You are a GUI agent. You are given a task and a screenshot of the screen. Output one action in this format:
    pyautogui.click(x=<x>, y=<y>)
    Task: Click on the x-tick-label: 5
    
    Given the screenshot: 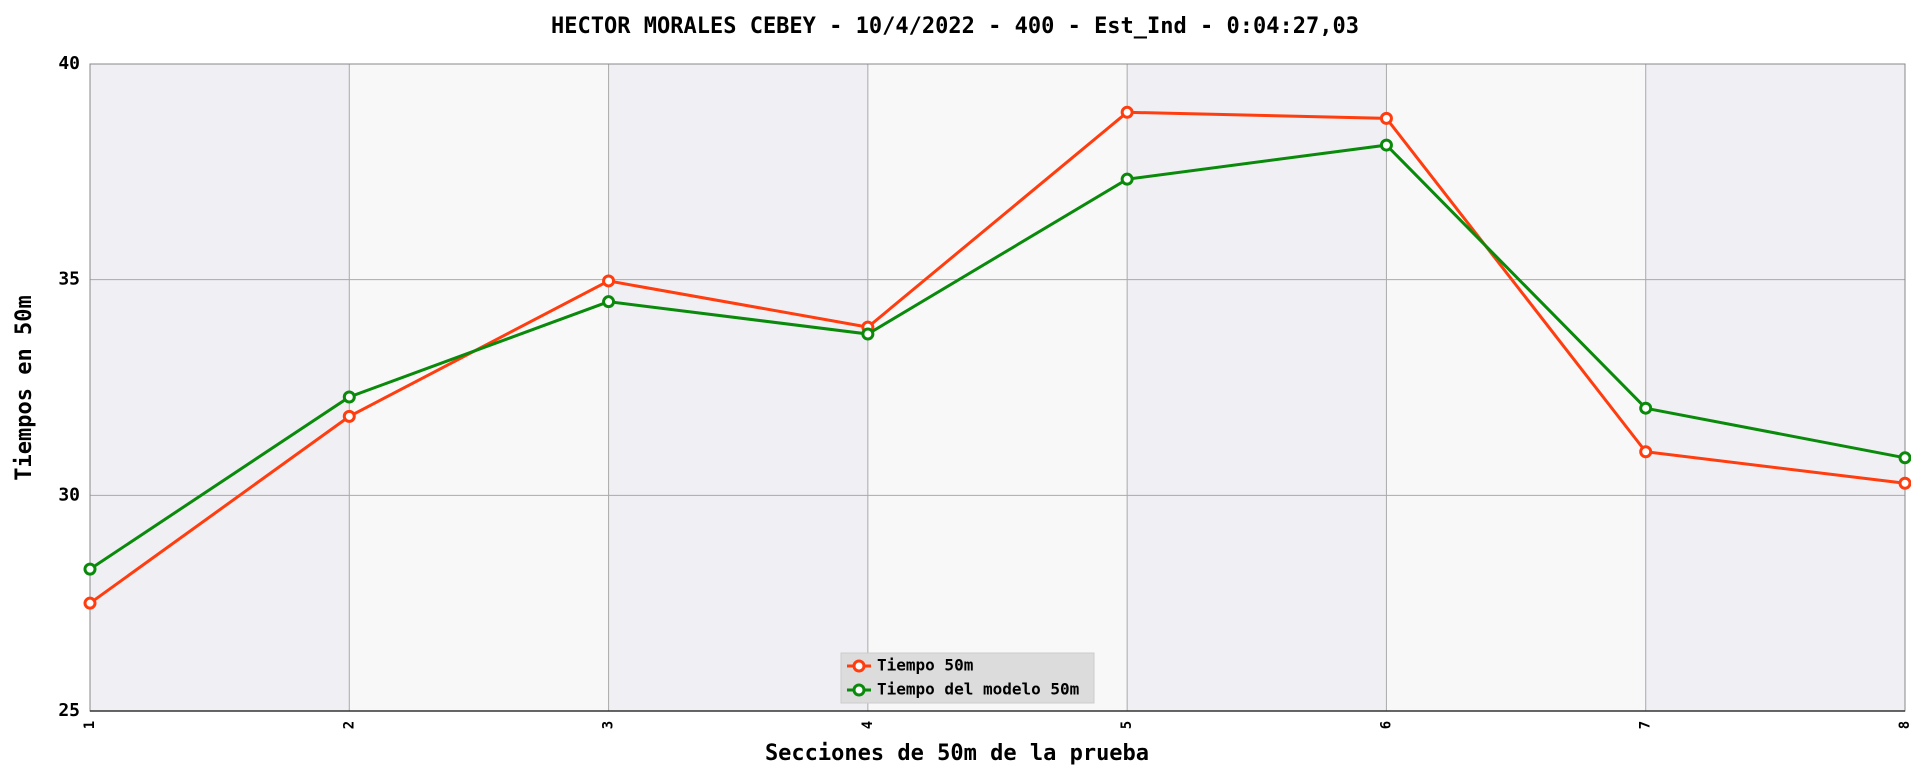 What is the action you would take?
    pyautogui.click(x=1127, y=725)
    